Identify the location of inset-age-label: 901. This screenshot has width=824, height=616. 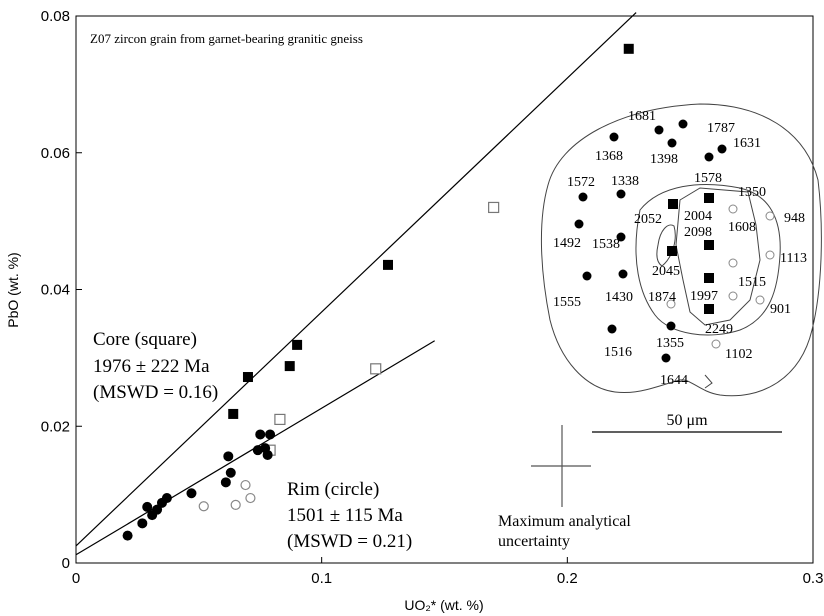
(780, 309).